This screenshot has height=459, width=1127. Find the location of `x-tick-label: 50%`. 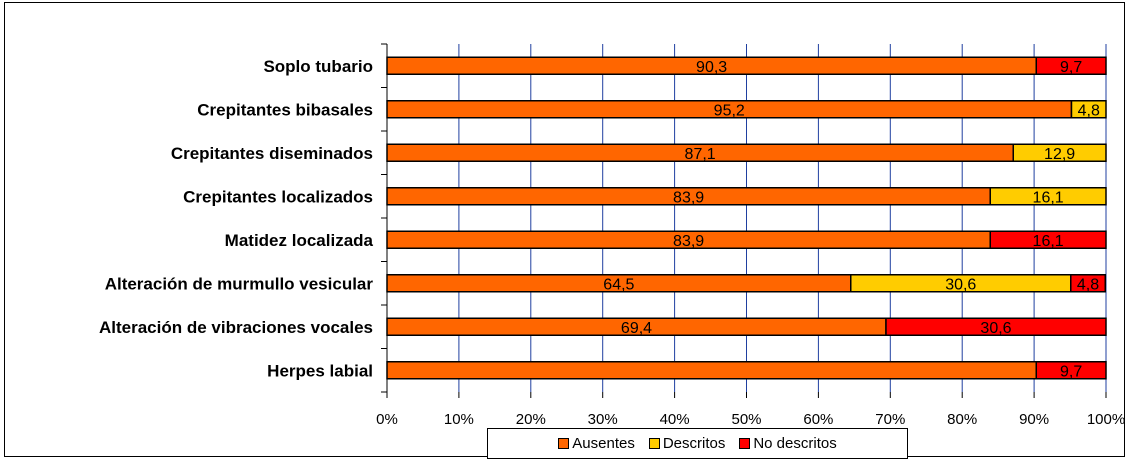

x-tick-label: 50% is located at coordinates (746, 419).